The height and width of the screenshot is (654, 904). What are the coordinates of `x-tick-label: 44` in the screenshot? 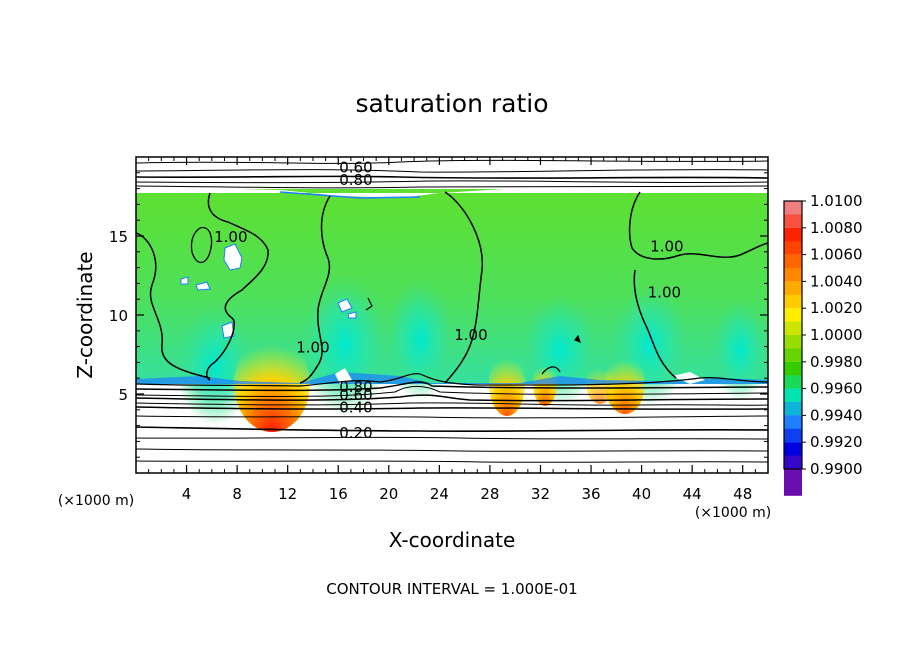 It's located at (692, 494).